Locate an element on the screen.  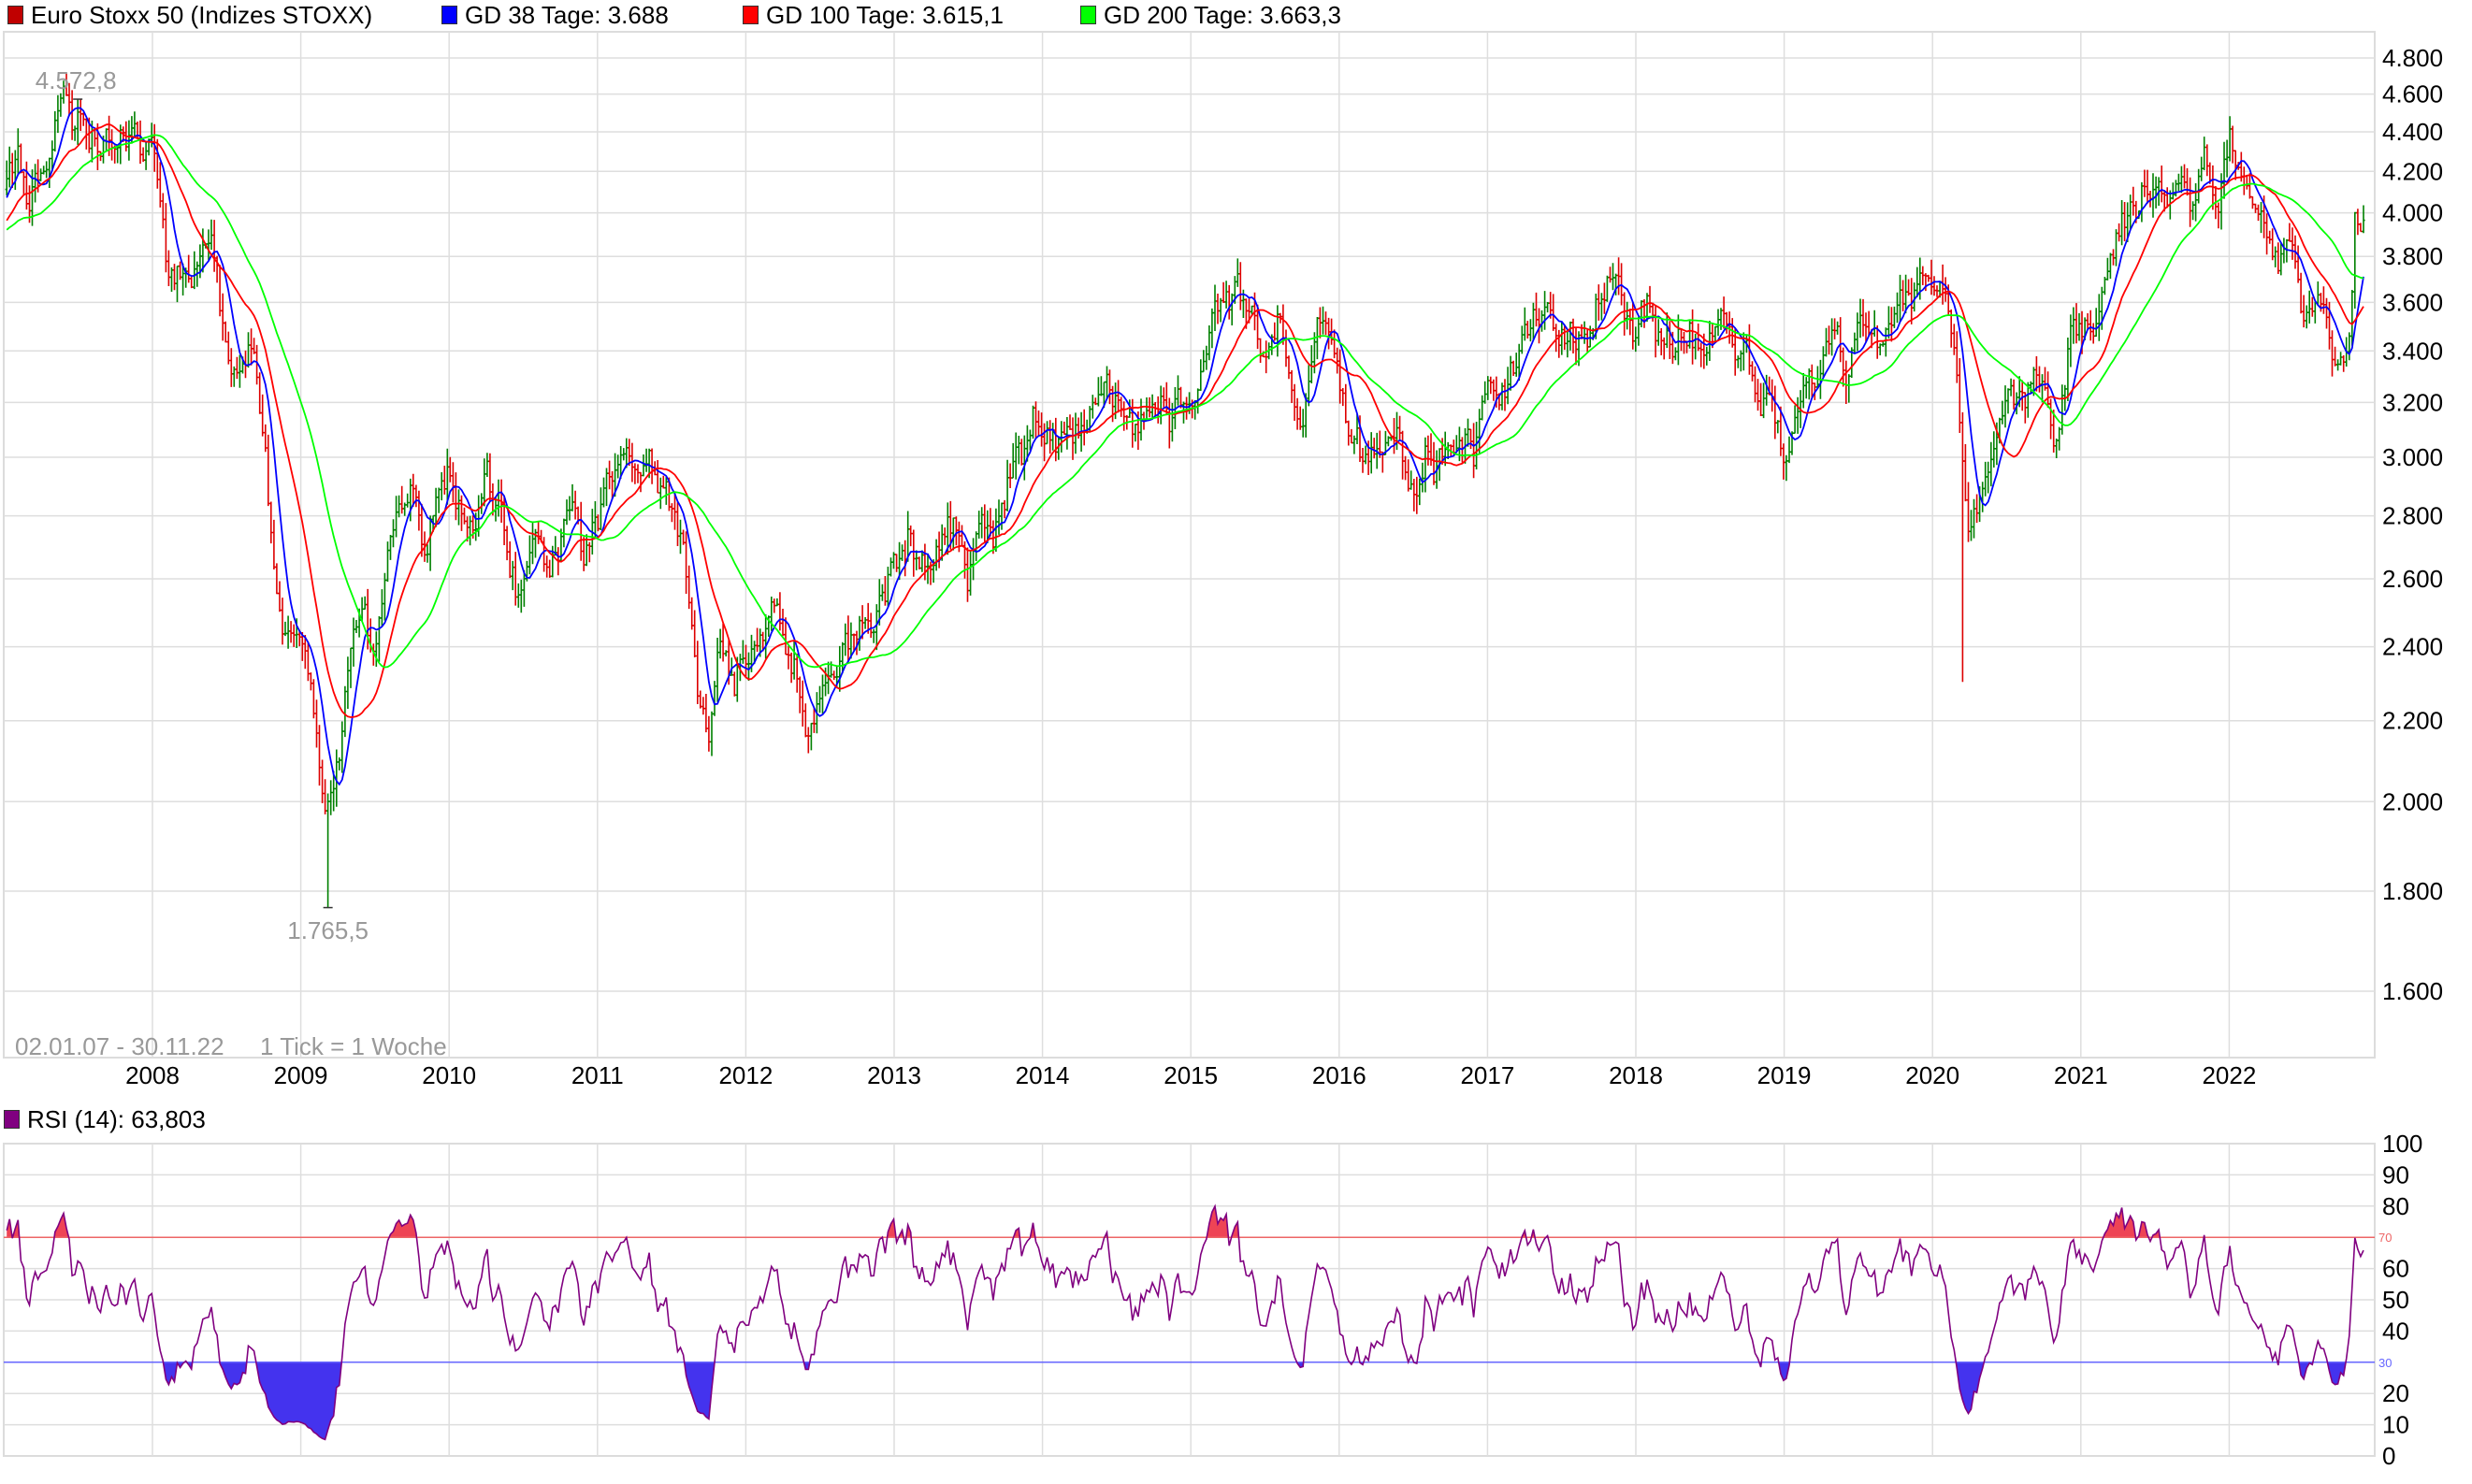
max-value-annotation: 4.572,8 is located at coordinates (76, 80).